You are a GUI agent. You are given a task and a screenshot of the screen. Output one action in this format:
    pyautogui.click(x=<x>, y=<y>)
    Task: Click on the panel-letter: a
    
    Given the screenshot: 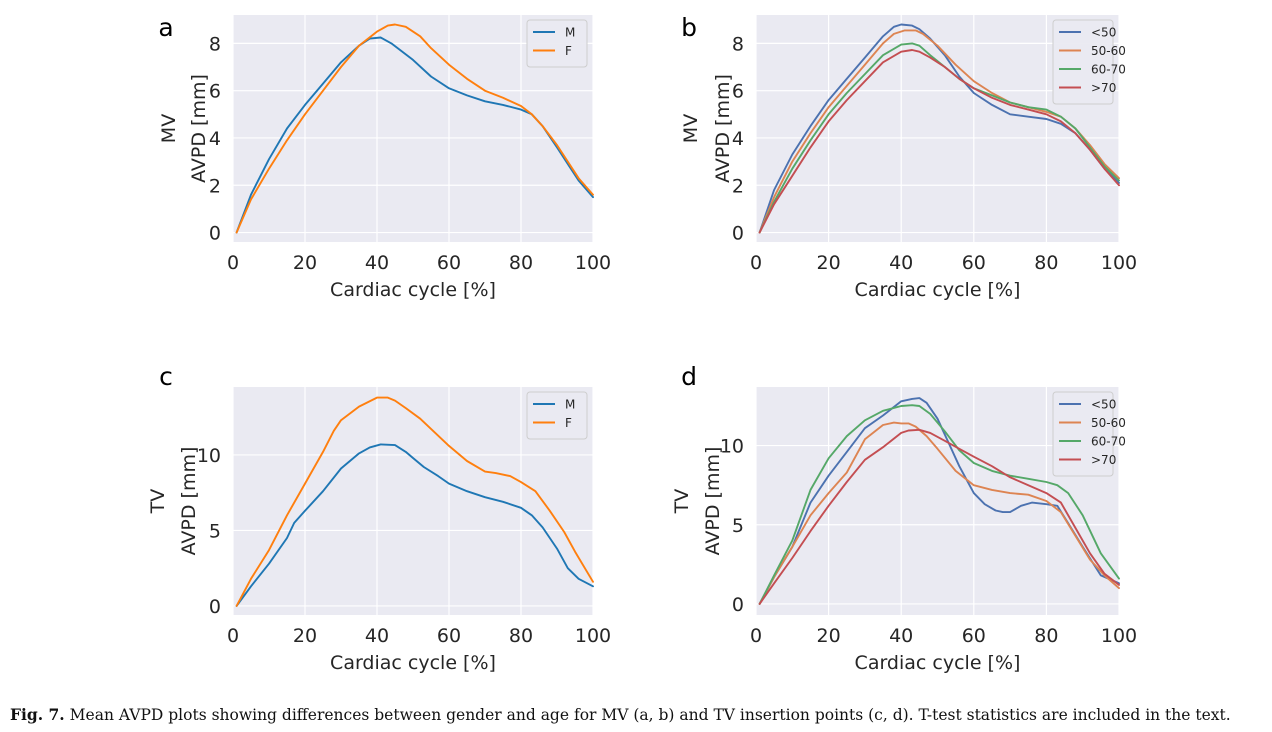 What is the action you would take?
    pyautogui.click(x=165, y=27)
    